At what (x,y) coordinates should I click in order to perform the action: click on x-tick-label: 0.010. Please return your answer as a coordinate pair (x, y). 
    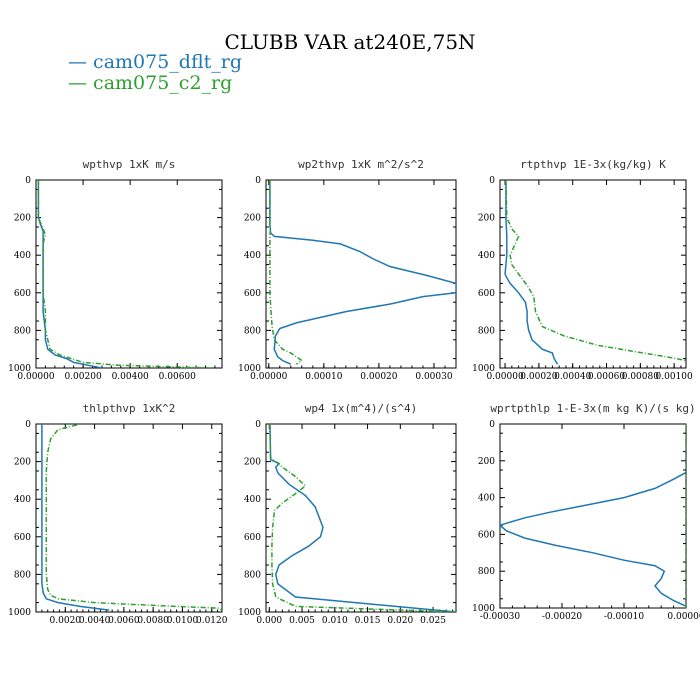
    Looking at the image, I should click on (335, 621).